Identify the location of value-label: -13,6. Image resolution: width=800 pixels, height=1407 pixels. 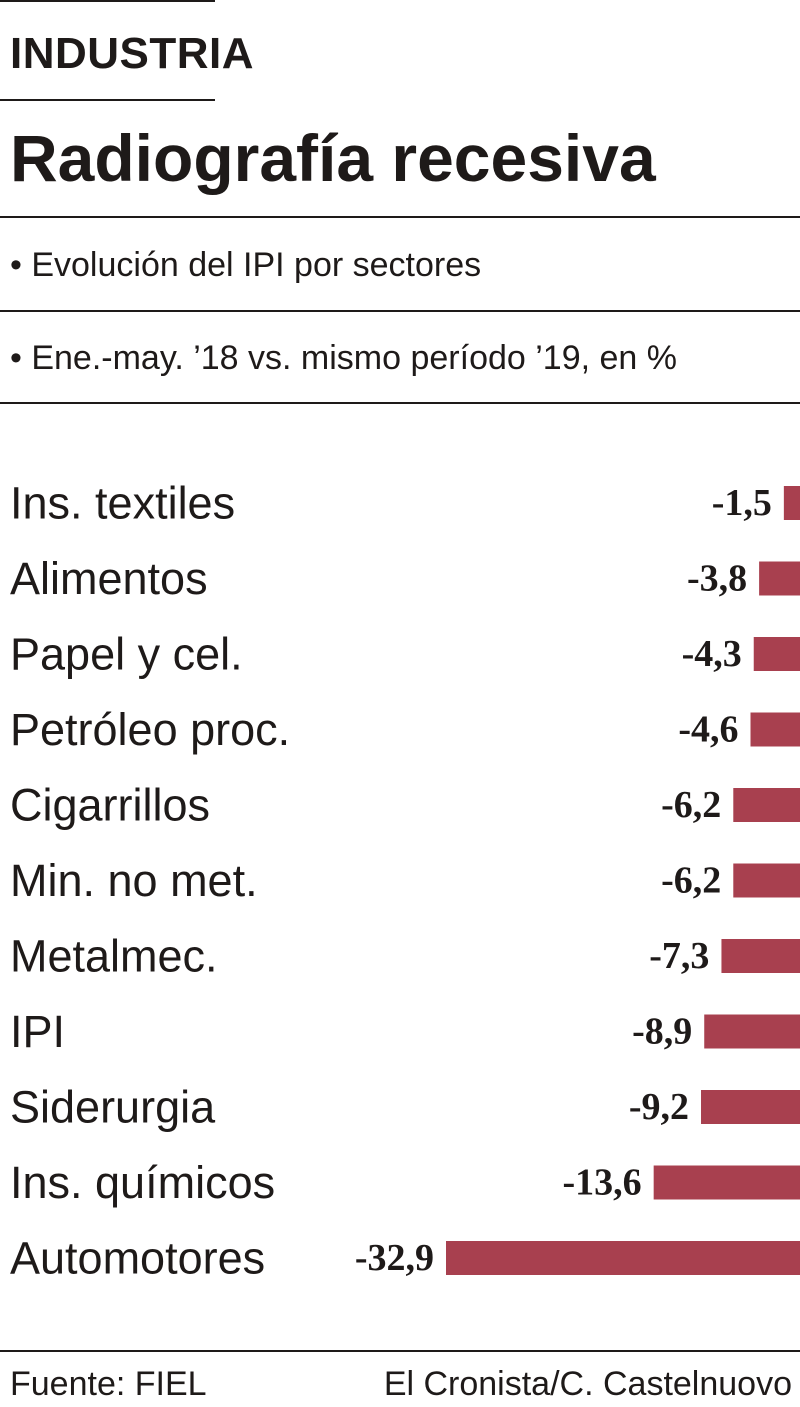
(602, 1183).